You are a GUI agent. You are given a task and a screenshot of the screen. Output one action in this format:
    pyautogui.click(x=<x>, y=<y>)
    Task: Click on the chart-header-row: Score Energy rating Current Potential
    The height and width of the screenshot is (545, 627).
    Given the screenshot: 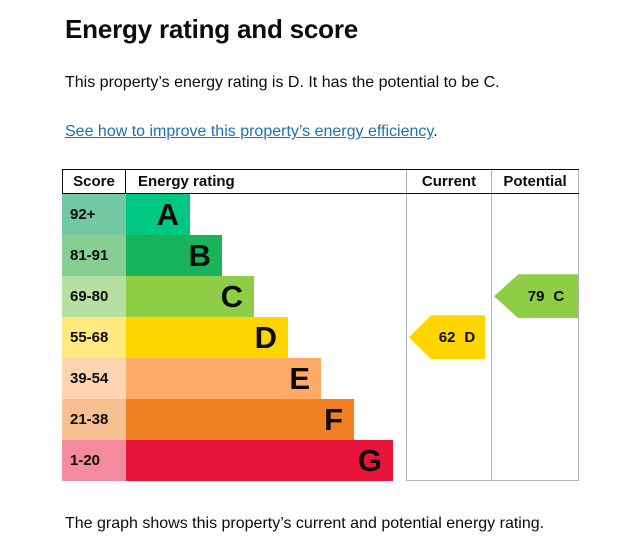 What is the action you would take?
    pyautogui.click(x=320, y=182)
    